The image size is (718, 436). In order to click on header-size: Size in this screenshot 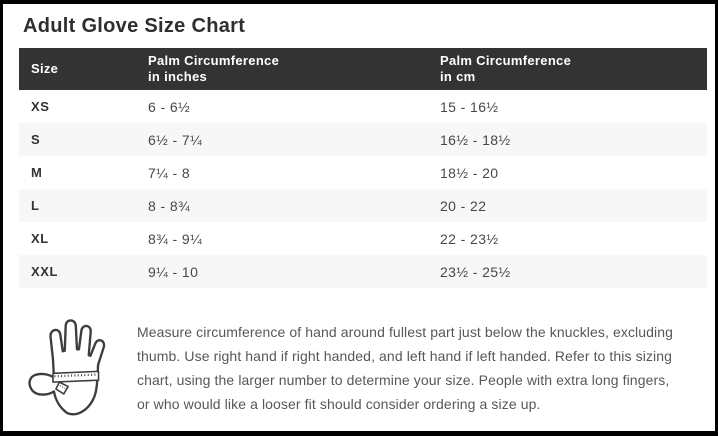, I will do `click(45, 68)`.